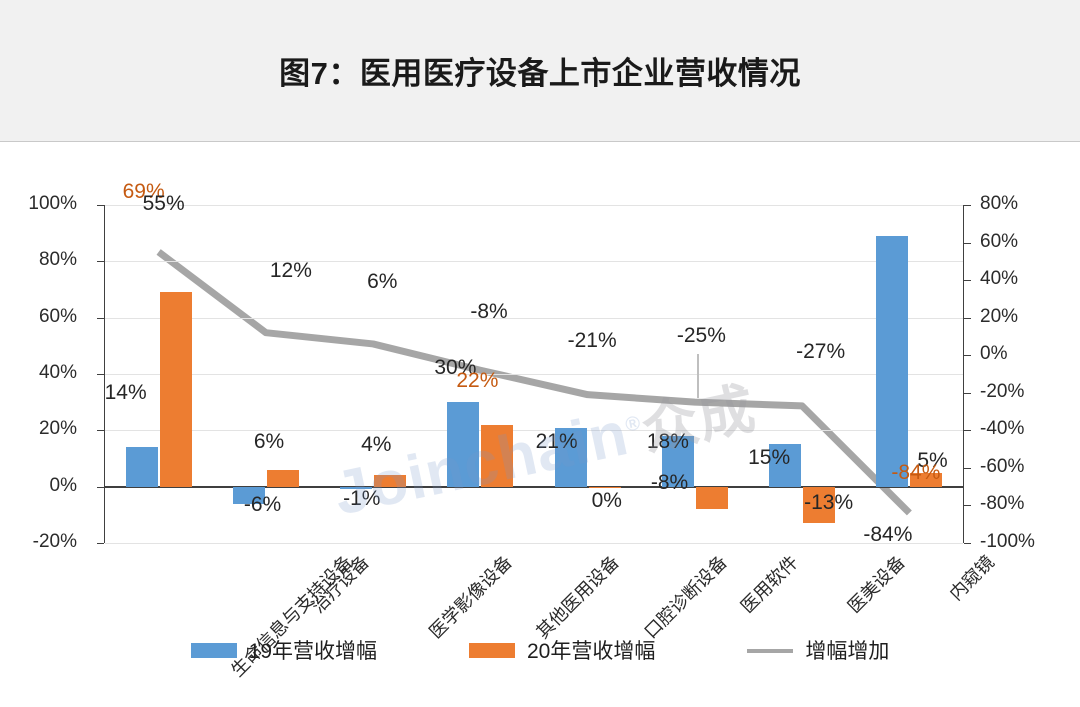  I want to click on y-axis-right-tick-label: -100%, so click(1007, 541).